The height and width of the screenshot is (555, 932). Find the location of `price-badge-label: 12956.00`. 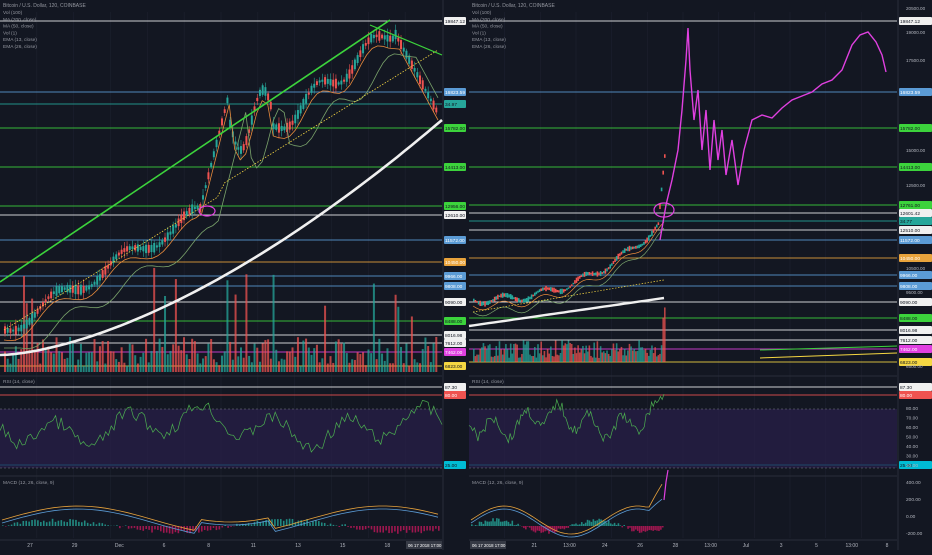

price-badge-label: 12956.00 is located at coordinates (455, 207).